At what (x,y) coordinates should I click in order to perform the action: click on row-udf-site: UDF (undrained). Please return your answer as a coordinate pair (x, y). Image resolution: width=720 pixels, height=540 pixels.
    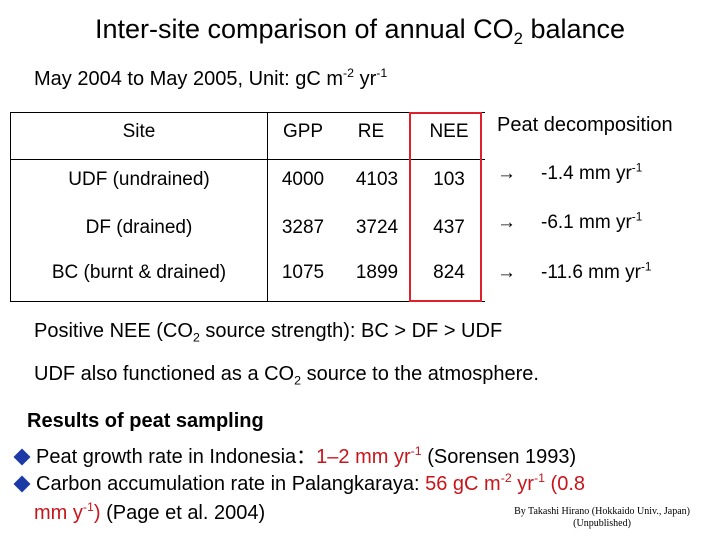
    Looking at the image, I should click on (139, 179).